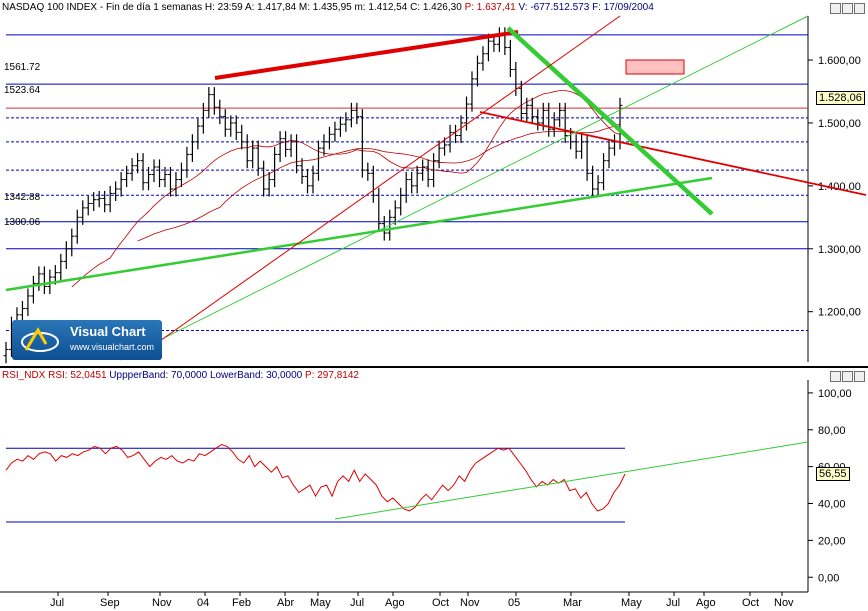 The image size is (868, 611). Describe the element at coordinates (270, 7) in the screenshot. I see `header-open: A: 1.417,84` at that location.